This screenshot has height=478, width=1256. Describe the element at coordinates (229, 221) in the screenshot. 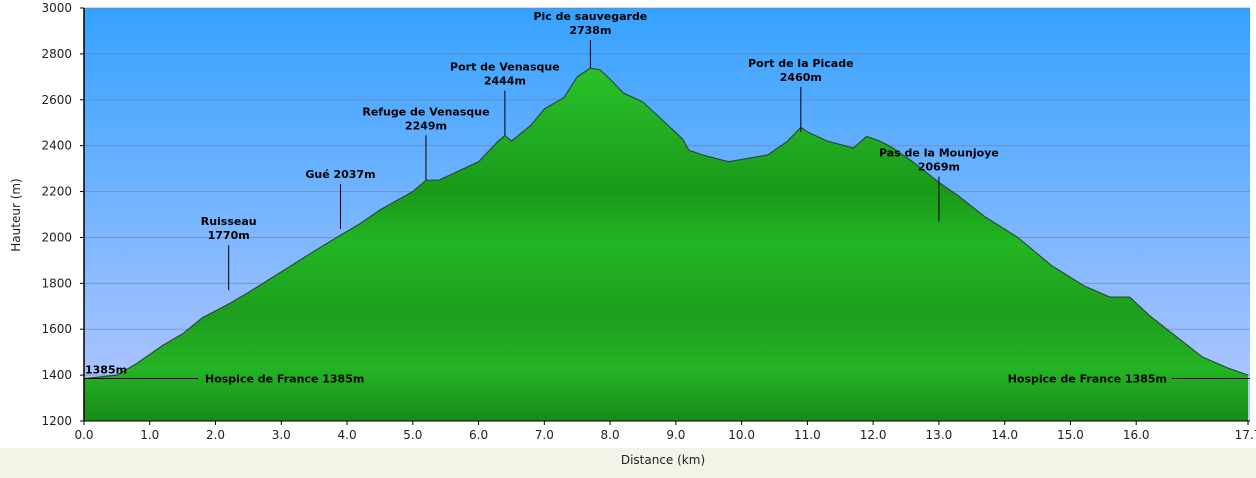

I see `annotation-label: Ruisseau` at that location.